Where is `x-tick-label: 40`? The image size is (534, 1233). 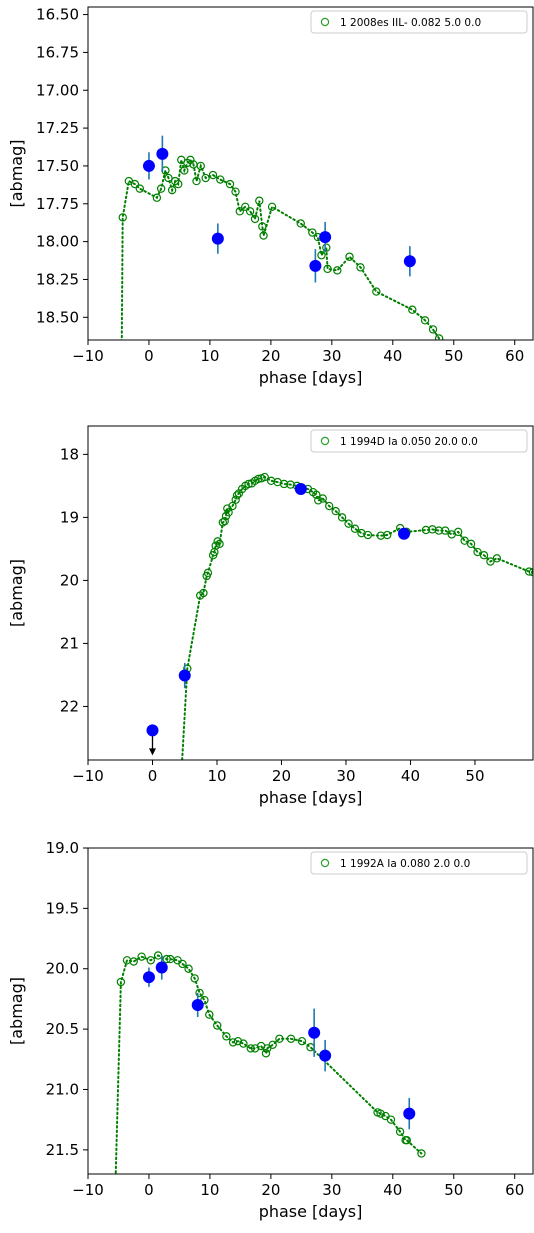 x-tick-label: 40 is located at coordinates (392, 1190).